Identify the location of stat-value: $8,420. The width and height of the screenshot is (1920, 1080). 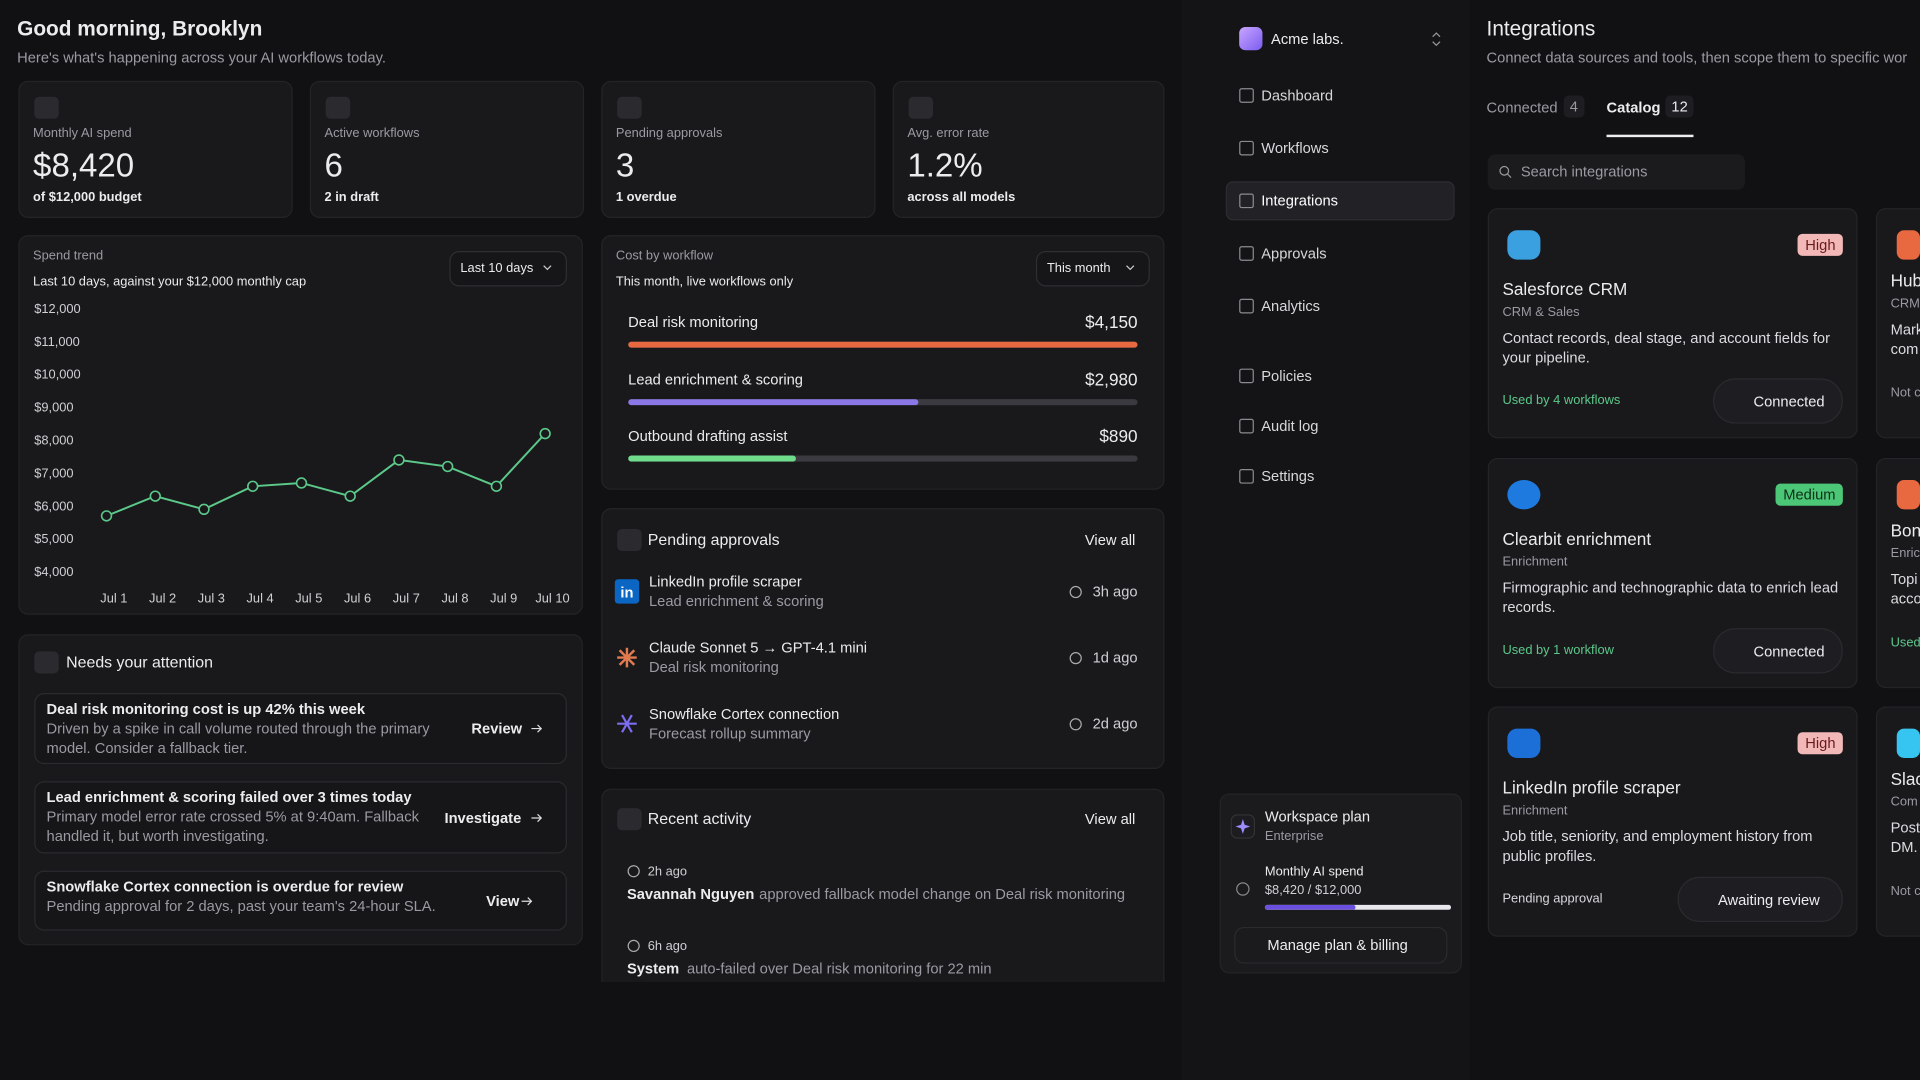
(84, 165).